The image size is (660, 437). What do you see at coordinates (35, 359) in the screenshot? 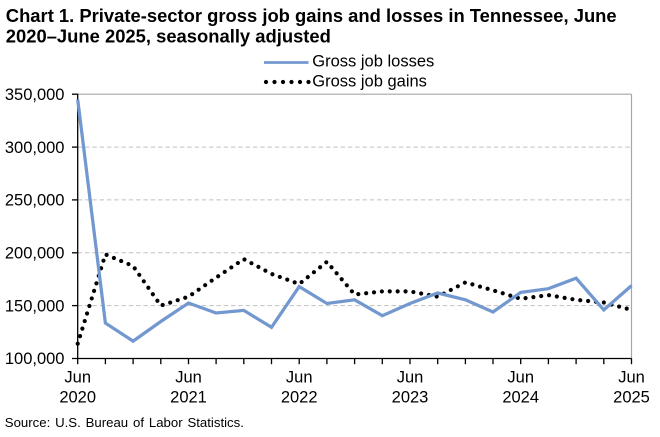
I see `svg-text: 100,000` at bounding box center [35, 359].